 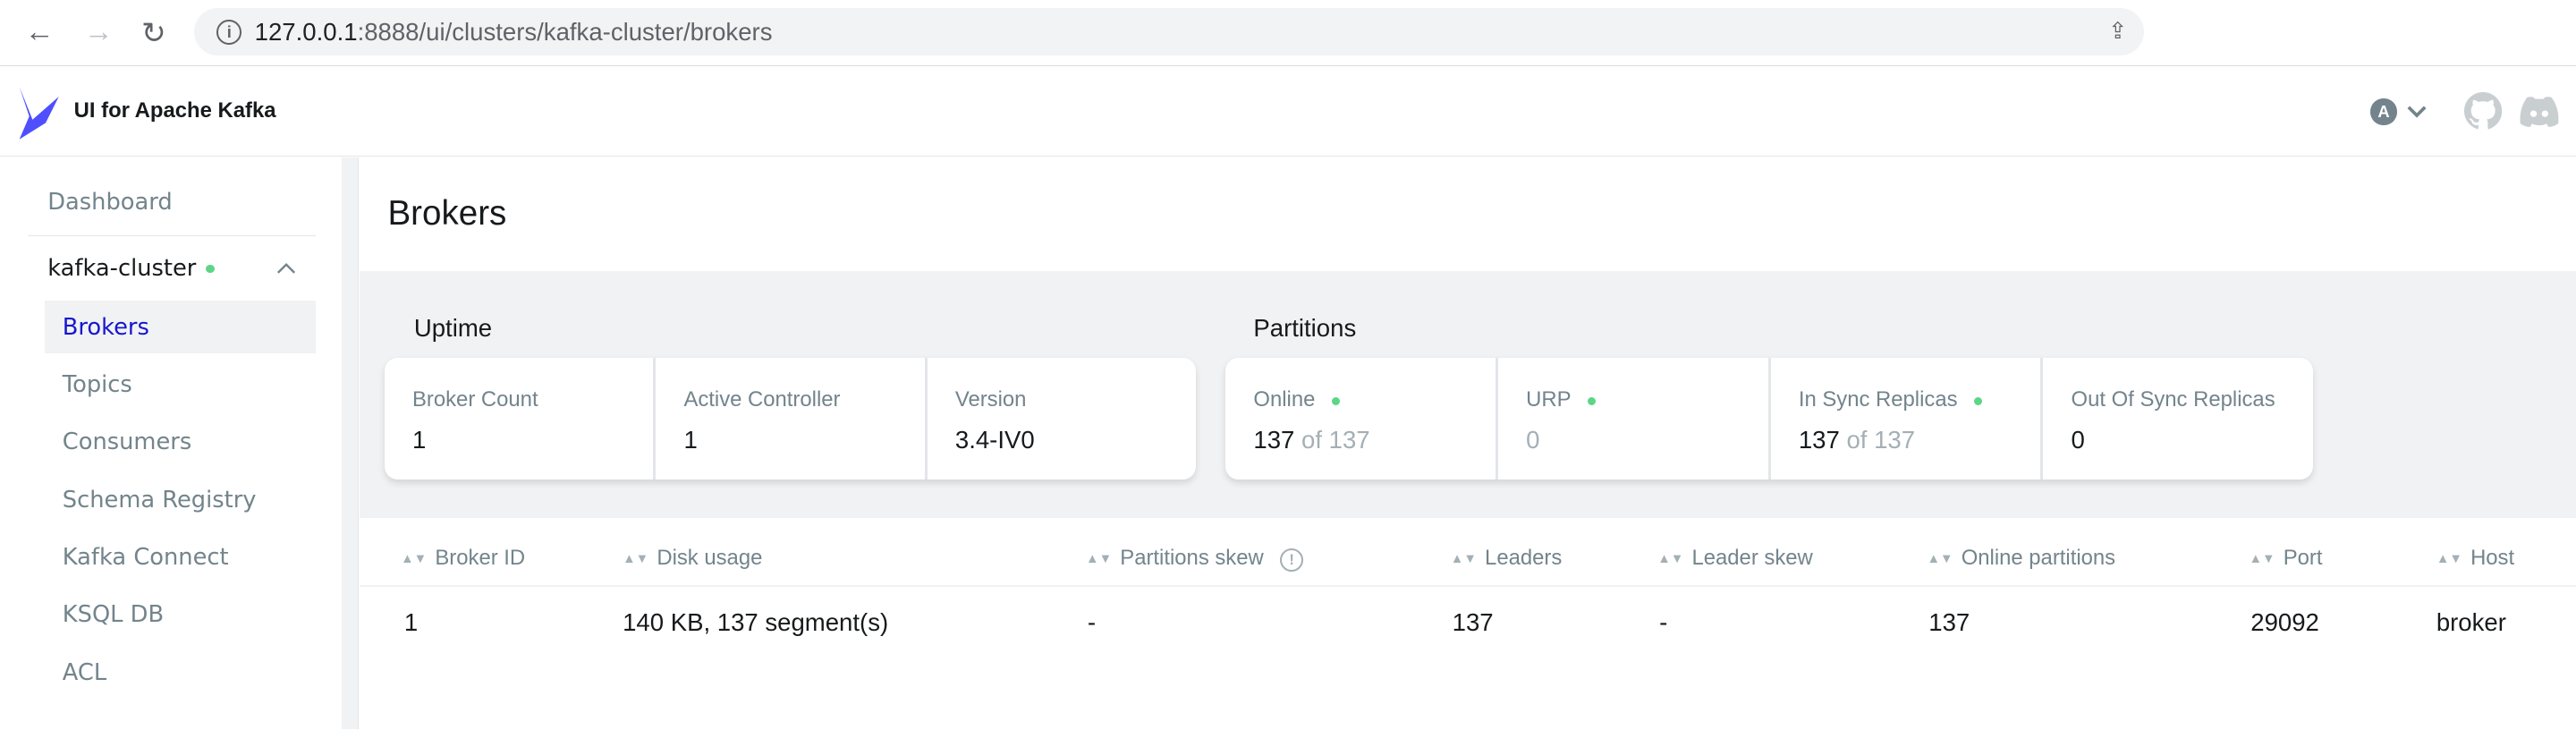 What do you see at coordinates (113, 615) in the screenshot?
I see `sidebar-item-ksql-db: KSQL DB` at bounding box center [113, 615].